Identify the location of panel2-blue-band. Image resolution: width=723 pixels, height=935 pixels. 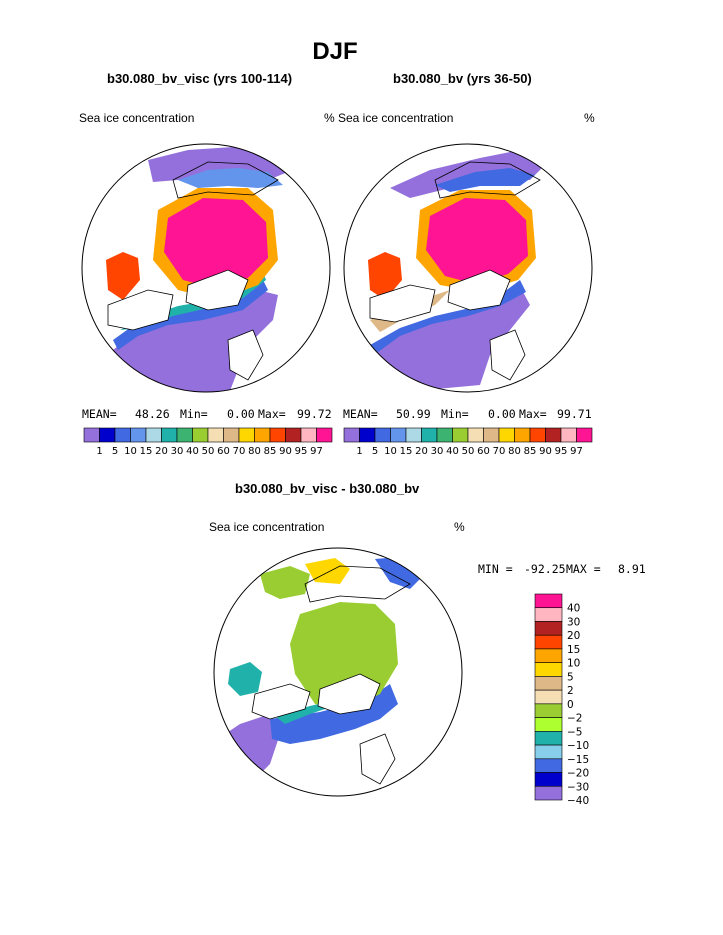
(448, 316).